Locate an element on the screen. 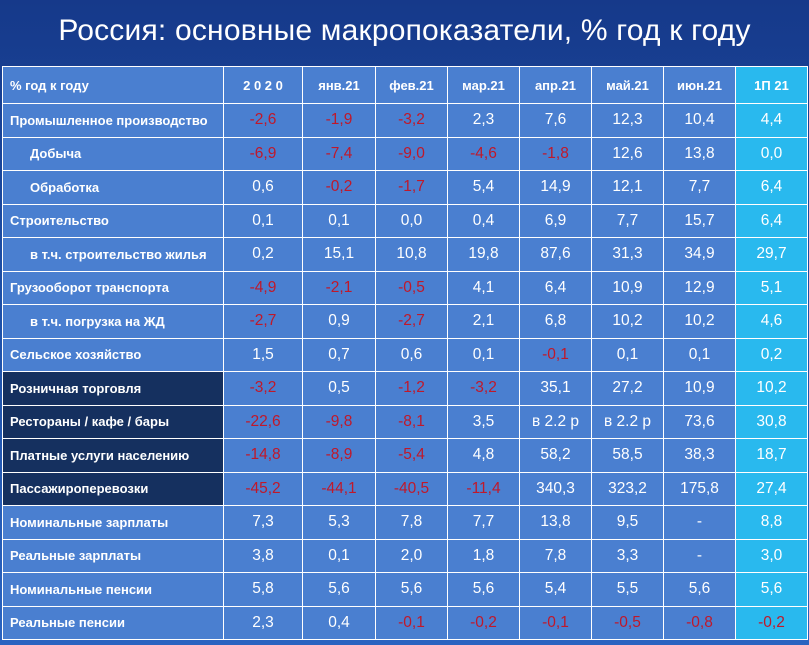 The width and height of the screenshot is (809, 645). value-cell: -9,8 is located at coordinates (339, 421).